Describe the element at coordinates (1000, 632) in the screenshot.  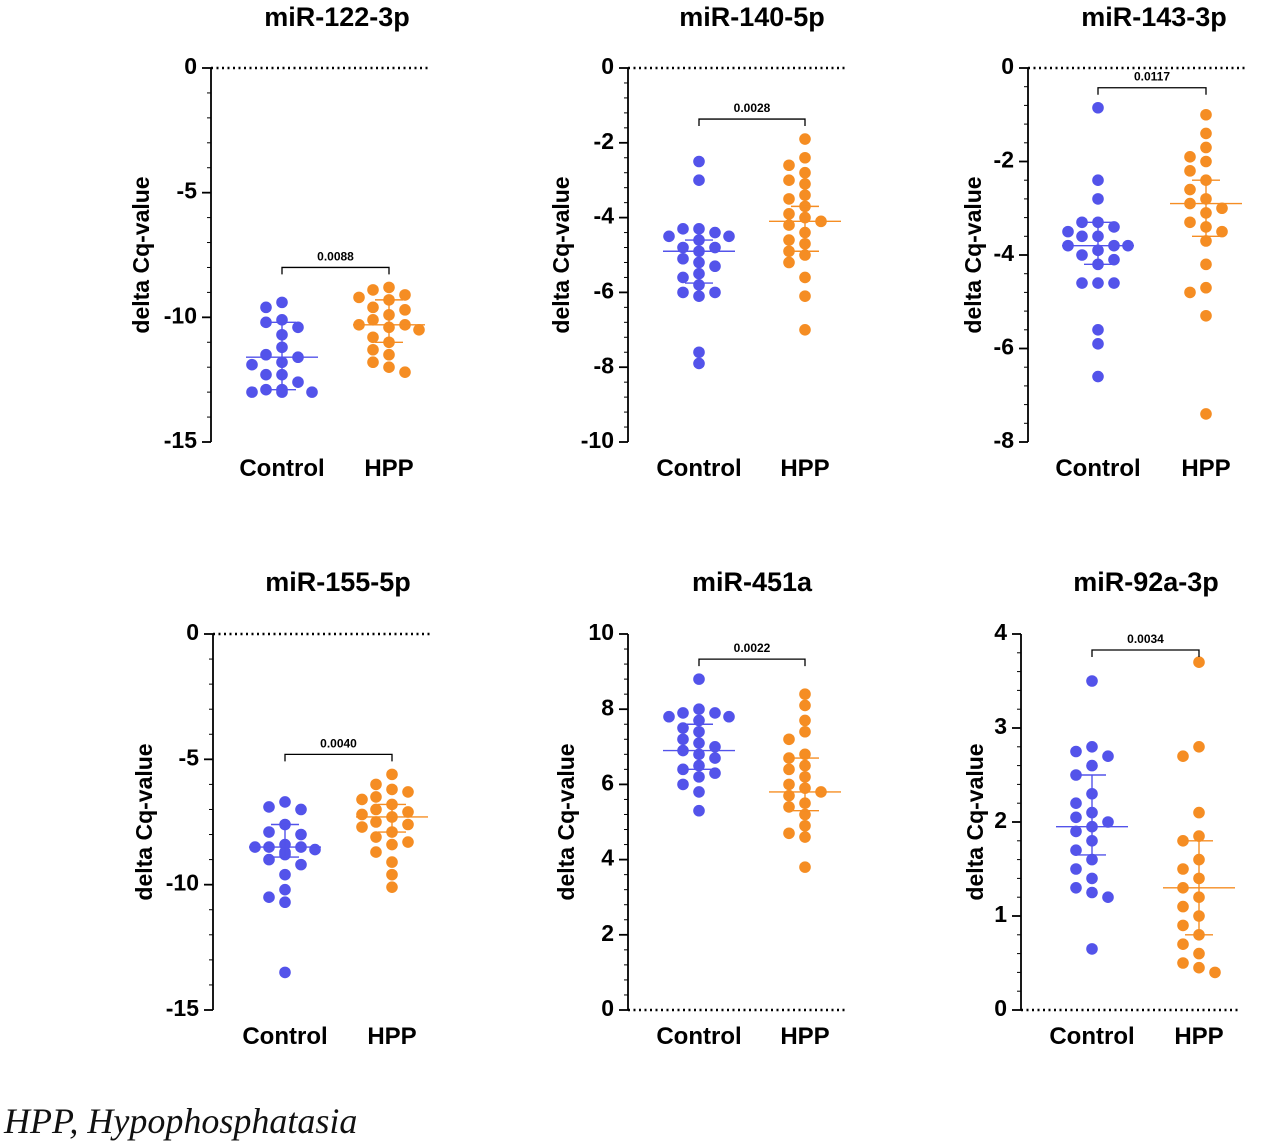
I see `y-tick-label: 4` at that location.